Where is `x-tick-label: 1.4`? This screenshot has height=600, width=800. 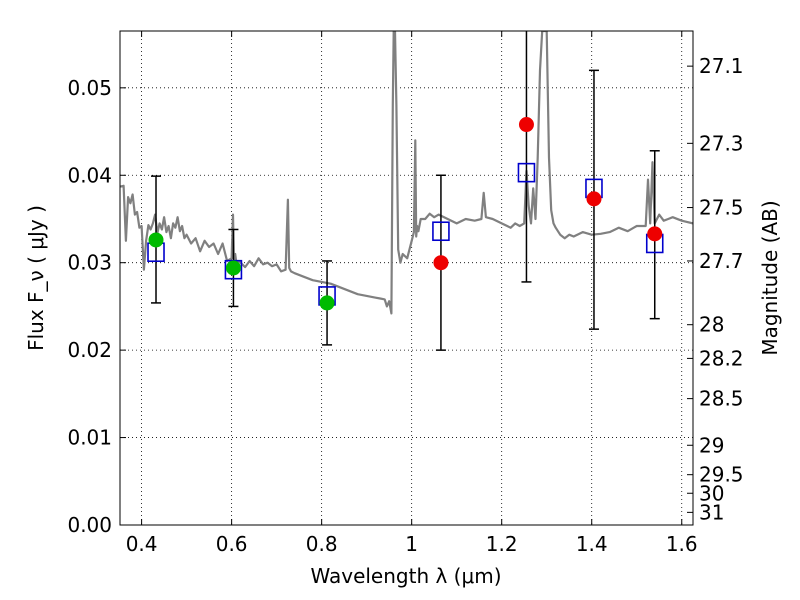 x-tick-label: 1.4 is located at coordinates (592, 544).